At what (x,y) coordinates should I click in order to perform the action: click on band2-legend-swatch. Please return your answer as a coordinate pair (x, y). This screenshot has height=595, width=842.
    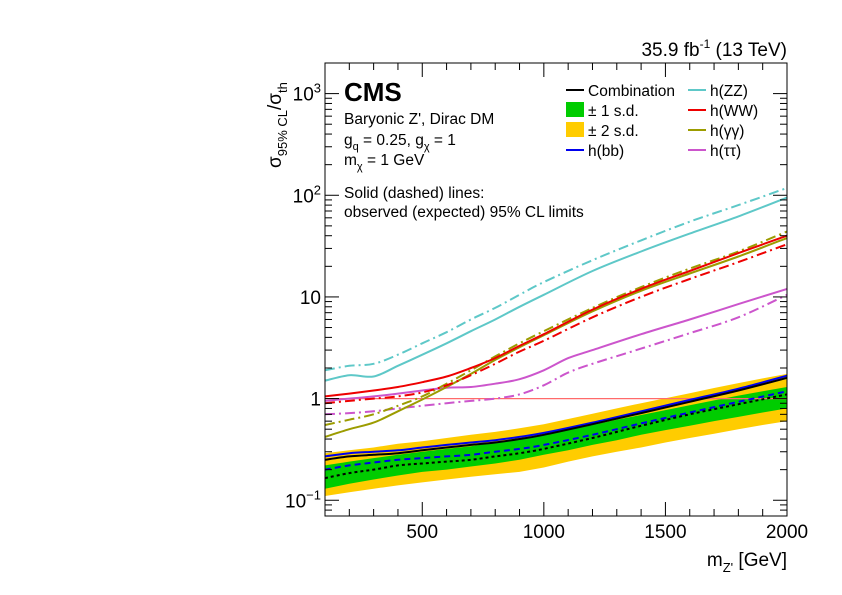
    Looking at the image, I should click on (575, 129).